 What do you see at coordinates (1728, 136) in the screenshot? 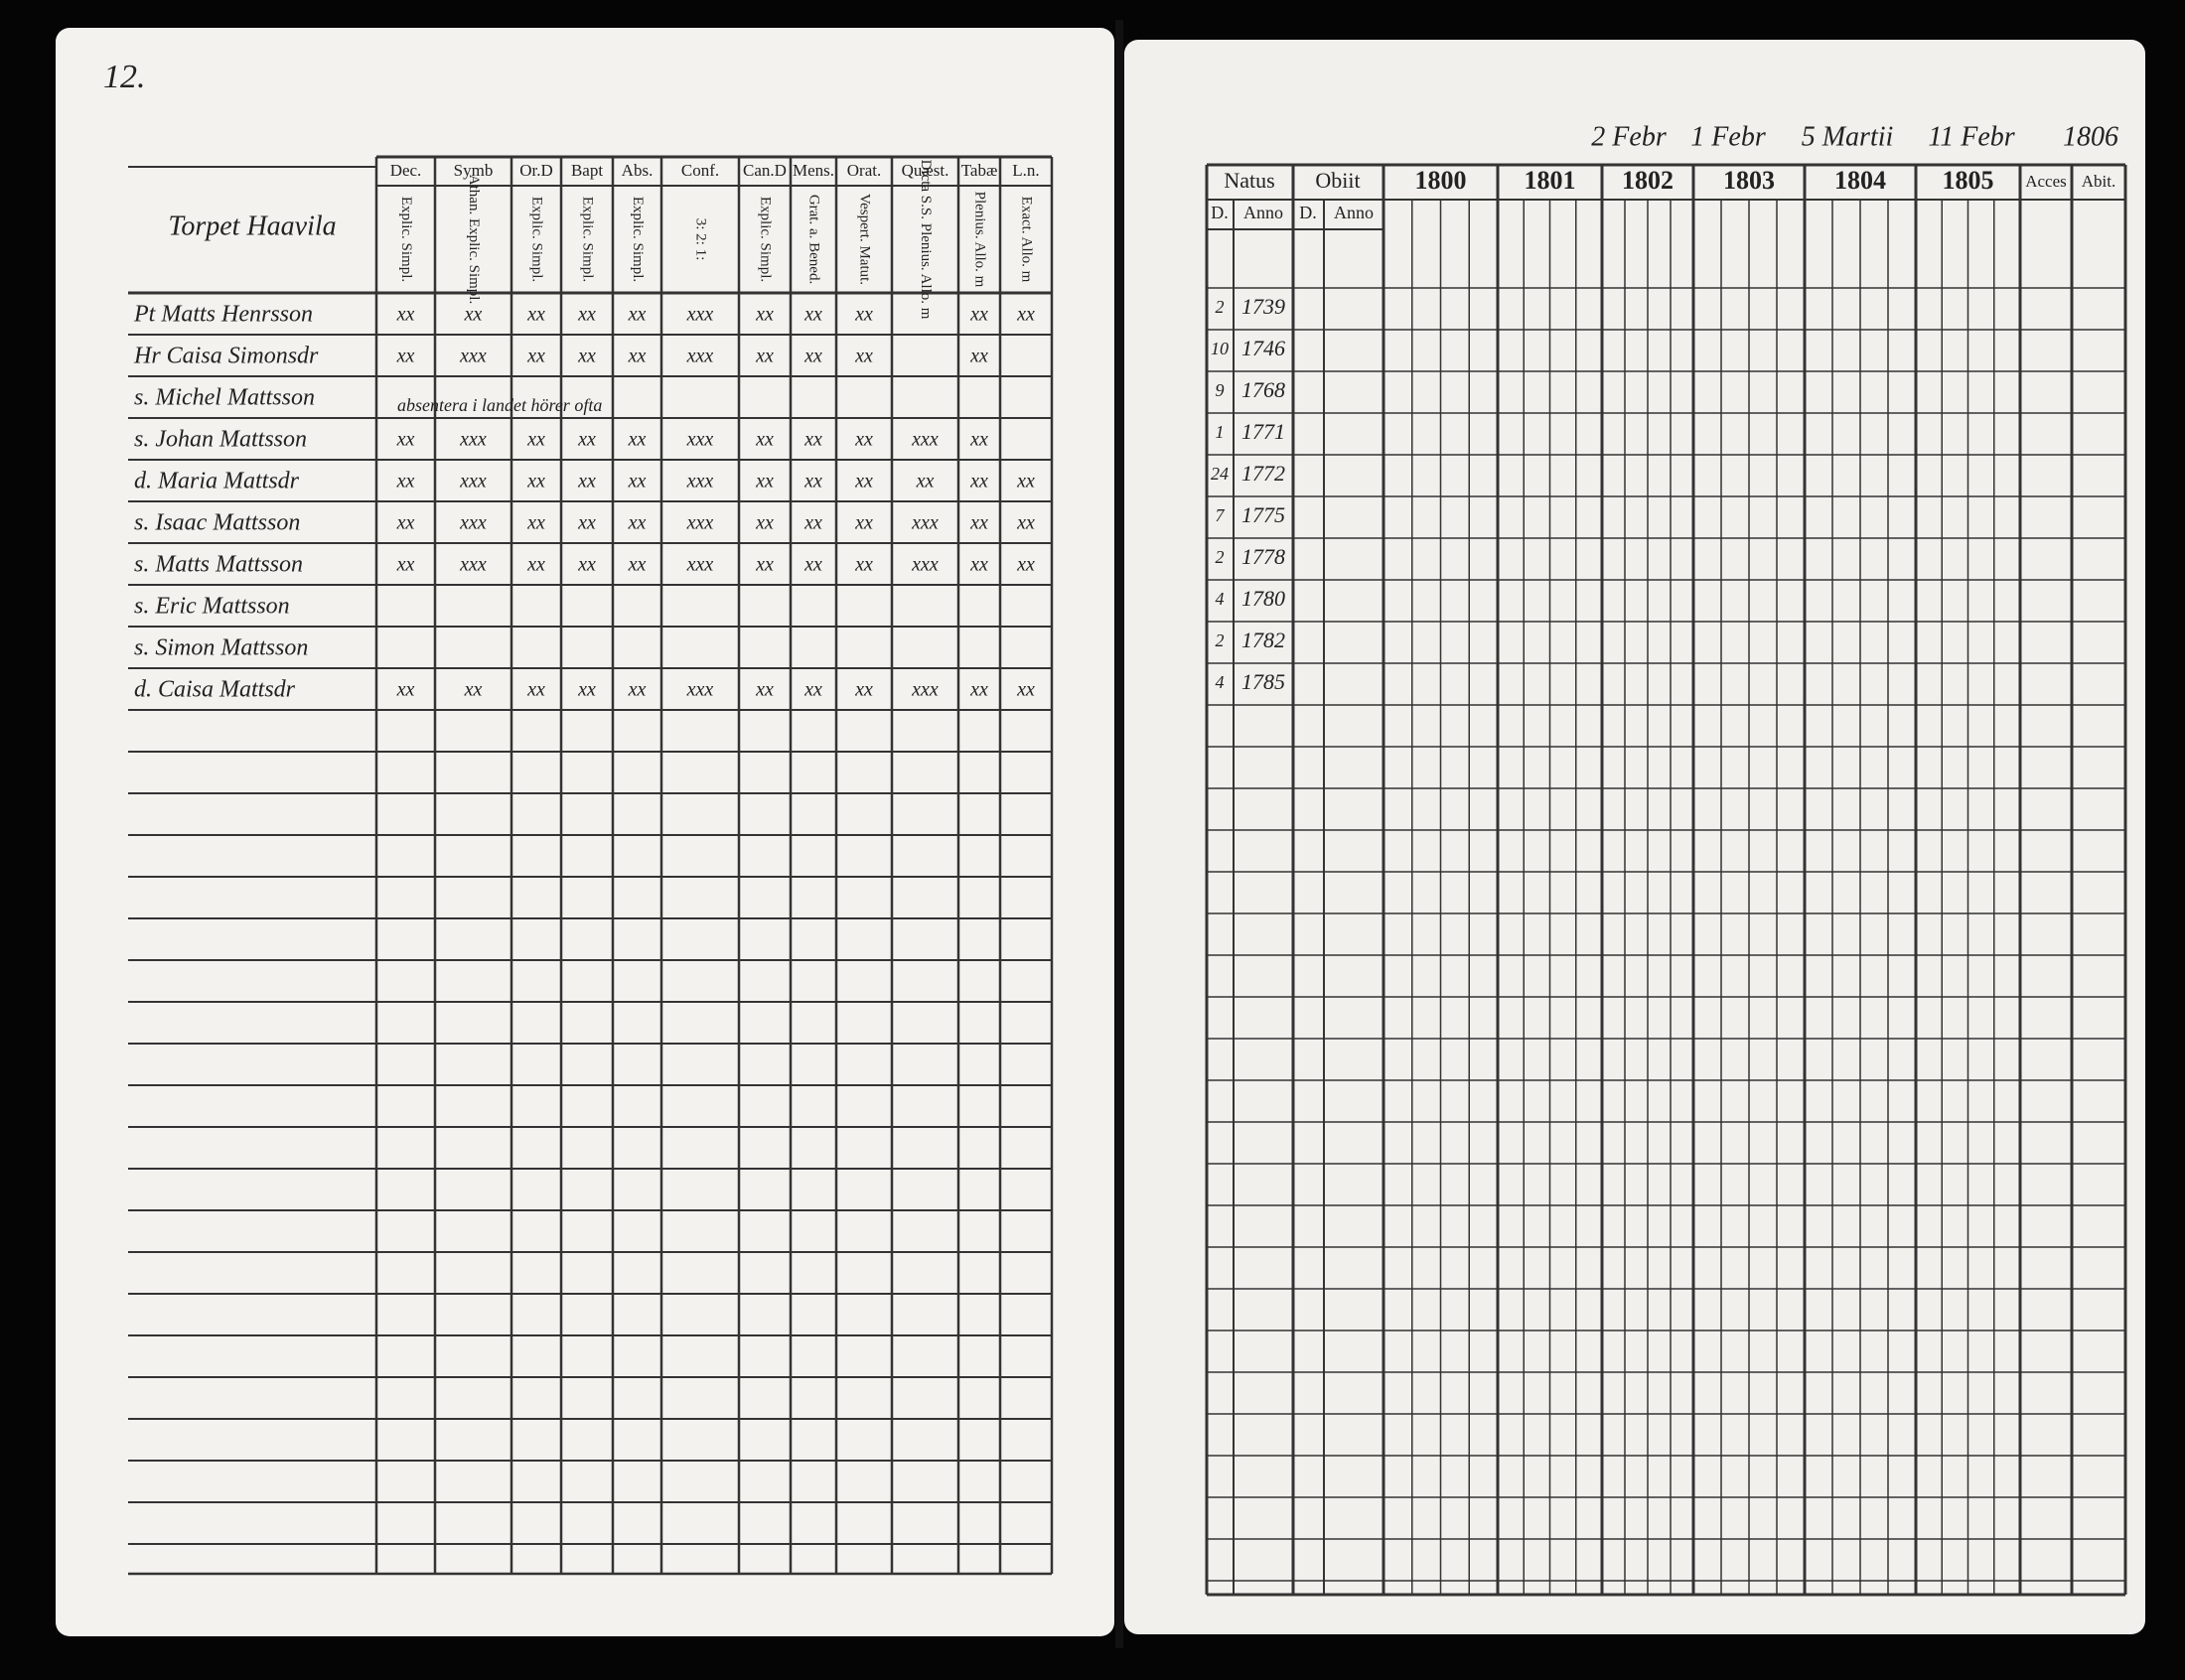
I see `header-date: 1 Febr` at bounding box center [1728, 136].